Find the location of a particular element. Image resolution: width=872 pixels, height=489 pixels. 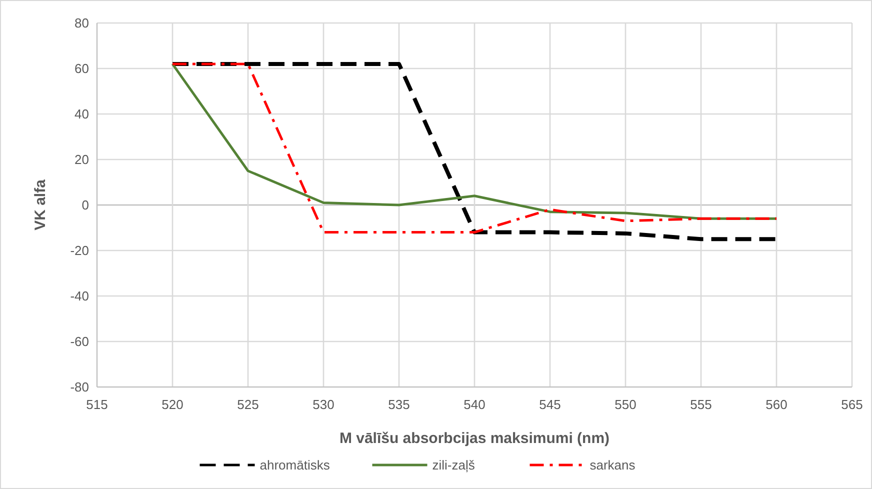

y-tick-label: -20 is located at coordinates (79, 250).